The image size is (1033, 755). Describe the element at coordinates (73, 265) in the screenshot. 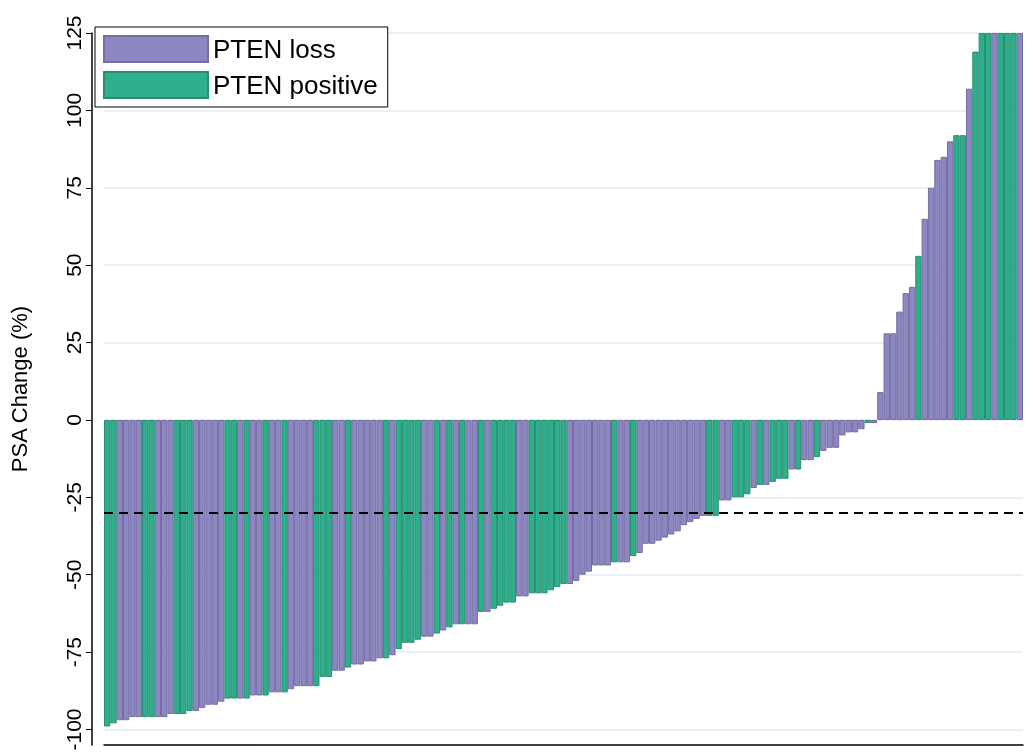

I see `y-tick-label: 50` at that location.